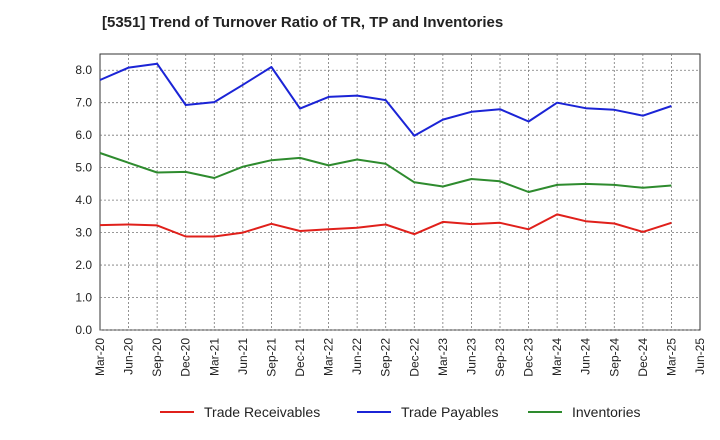  Describe the element at coordinates (214, 357) in the screenshot. I see `x-tick-label: Mar-21` at that location.